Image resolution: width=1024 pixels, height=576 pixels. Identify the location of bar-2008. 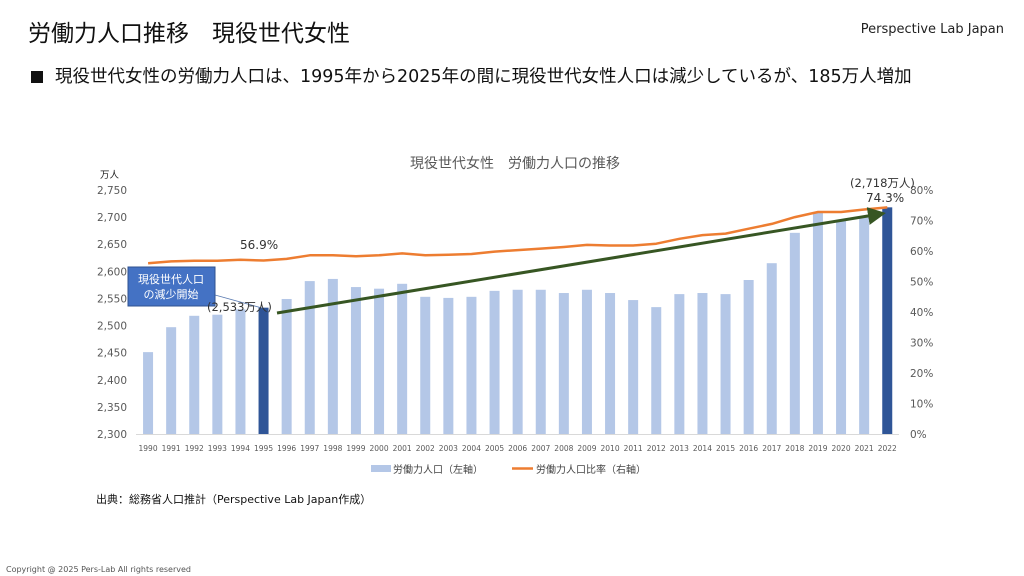
(563, 363).